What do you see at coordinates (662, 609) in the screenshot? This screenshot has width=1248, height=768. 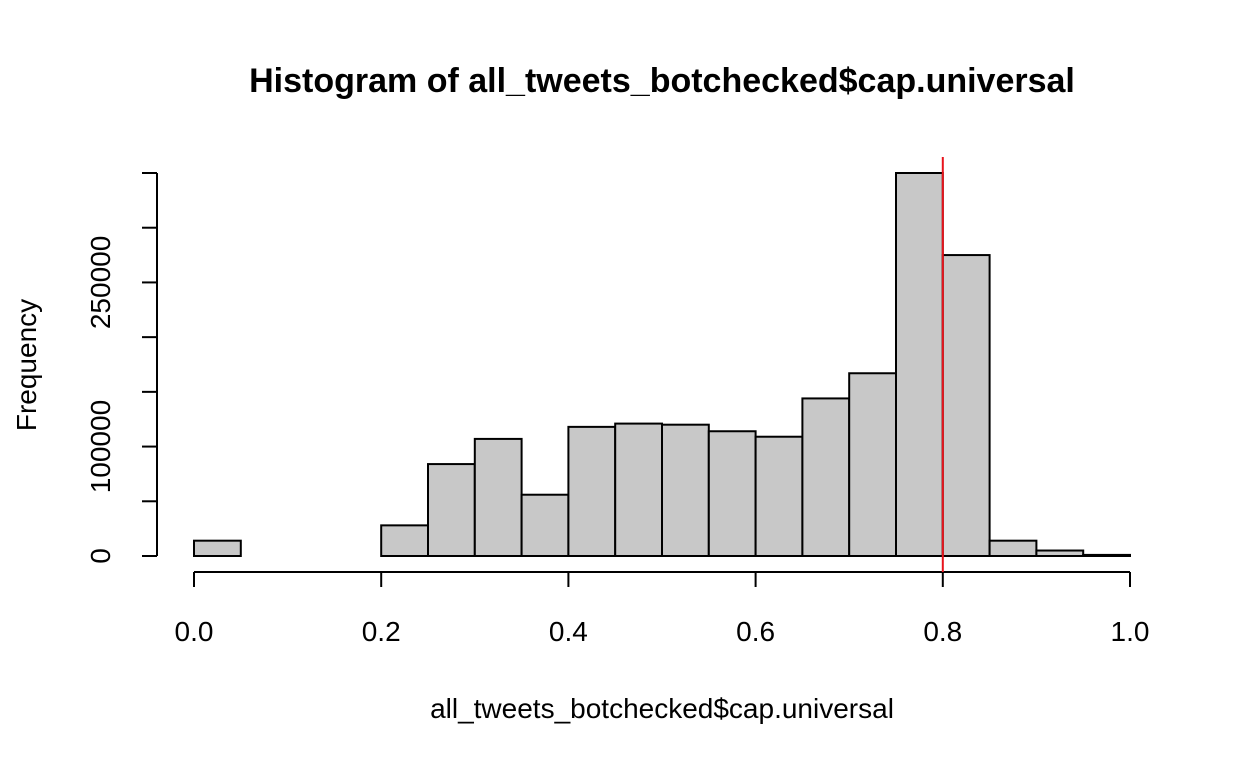 I see `x-axis: 0.0 0.2 0.4 0.6 0.8 1.0` at bounding box center [662, 609].